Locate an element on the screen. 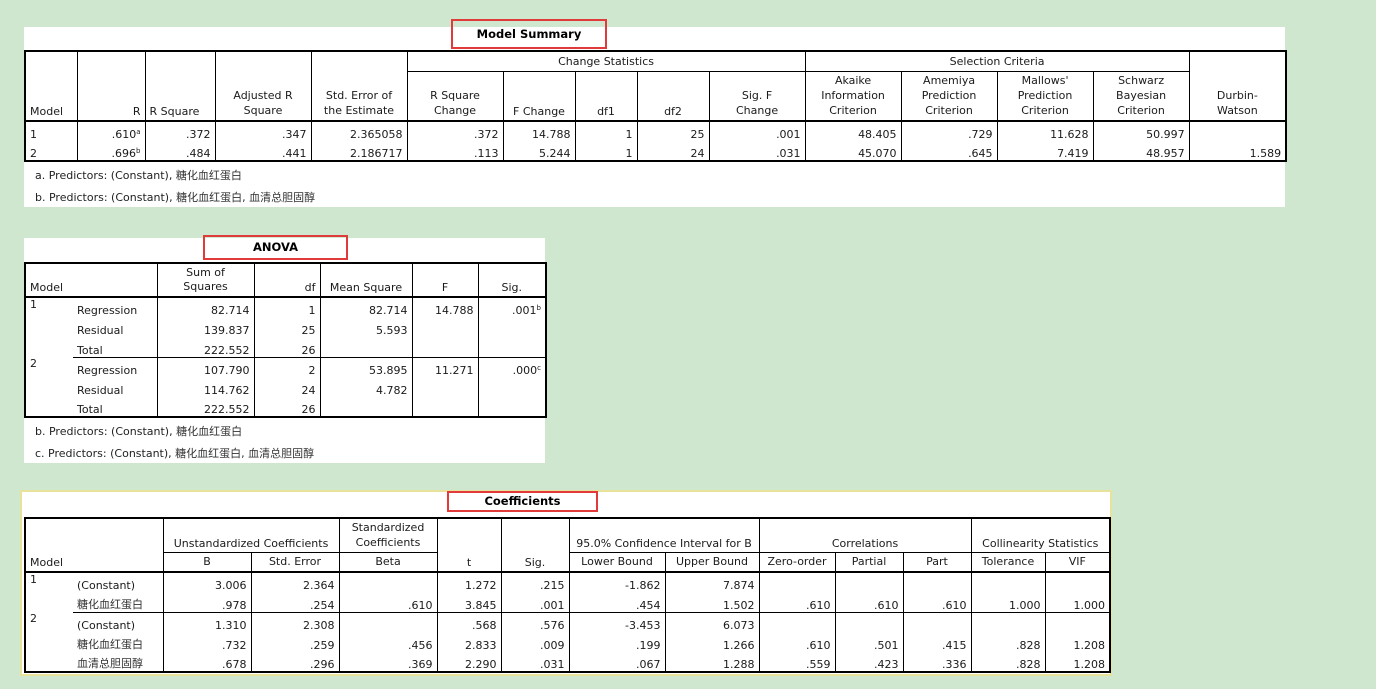  col-f-change: F Change is located at coordinates (538, 96).